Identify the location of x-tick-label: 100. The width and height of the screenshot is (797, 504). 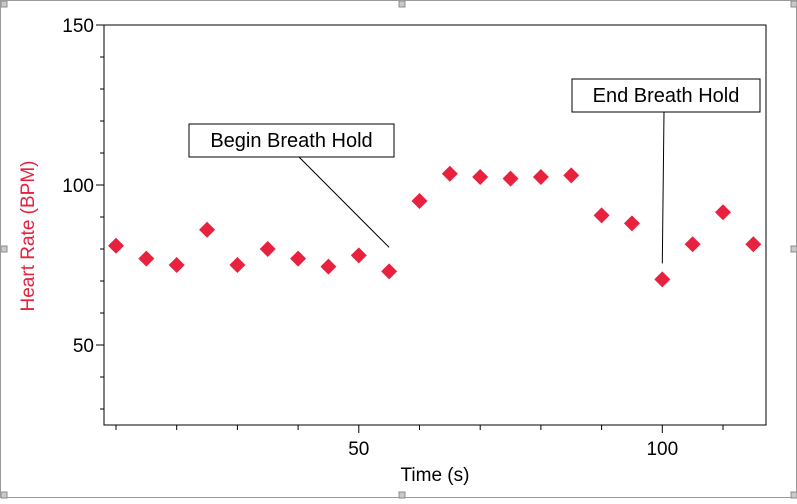
(662, 449).